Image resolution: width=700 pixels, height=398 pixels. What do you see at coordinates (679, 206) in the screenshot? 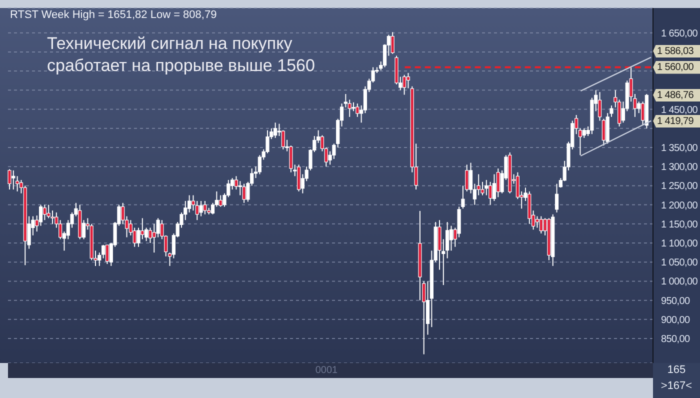
I see `y-tick-label: 1 200,00` at bounding box center [679, 206].